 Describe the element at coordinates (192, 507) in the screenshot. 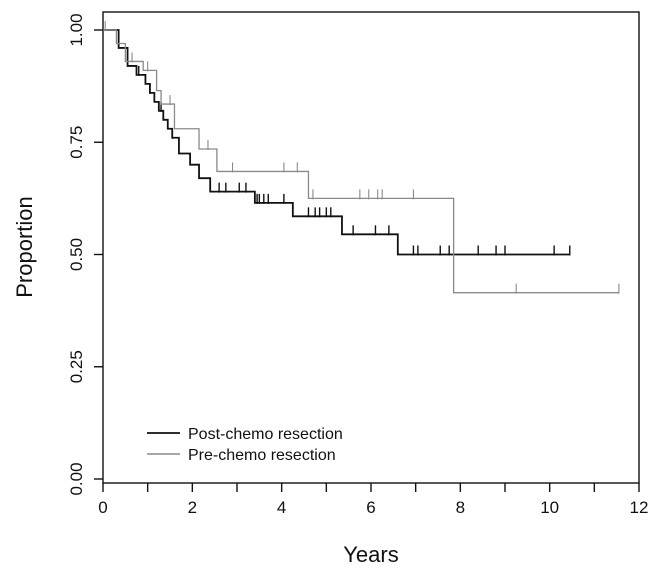

I see `x-tick-label: 2` at that location.